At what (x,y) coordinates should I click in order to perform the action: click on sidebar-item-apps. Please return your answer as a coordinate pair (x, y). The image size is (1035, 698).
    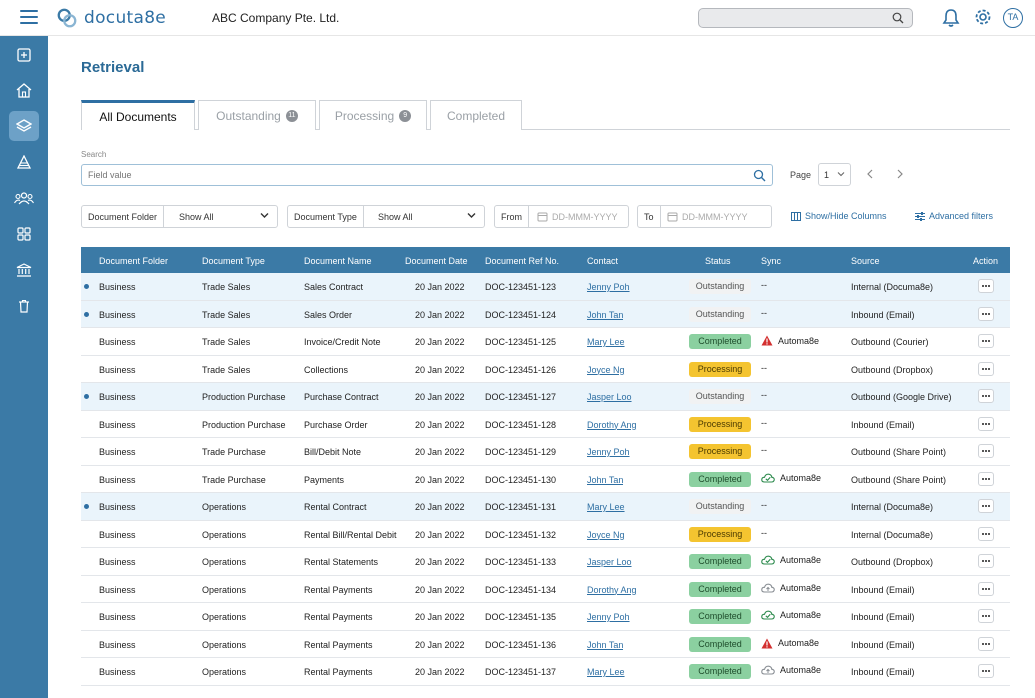
    Looking at the image, I should click on (24, 234).